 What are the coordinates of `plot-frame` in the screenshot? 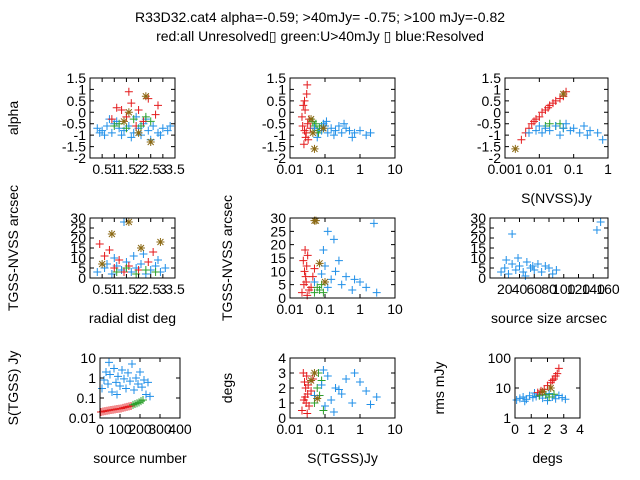 It's located at (132, 248).